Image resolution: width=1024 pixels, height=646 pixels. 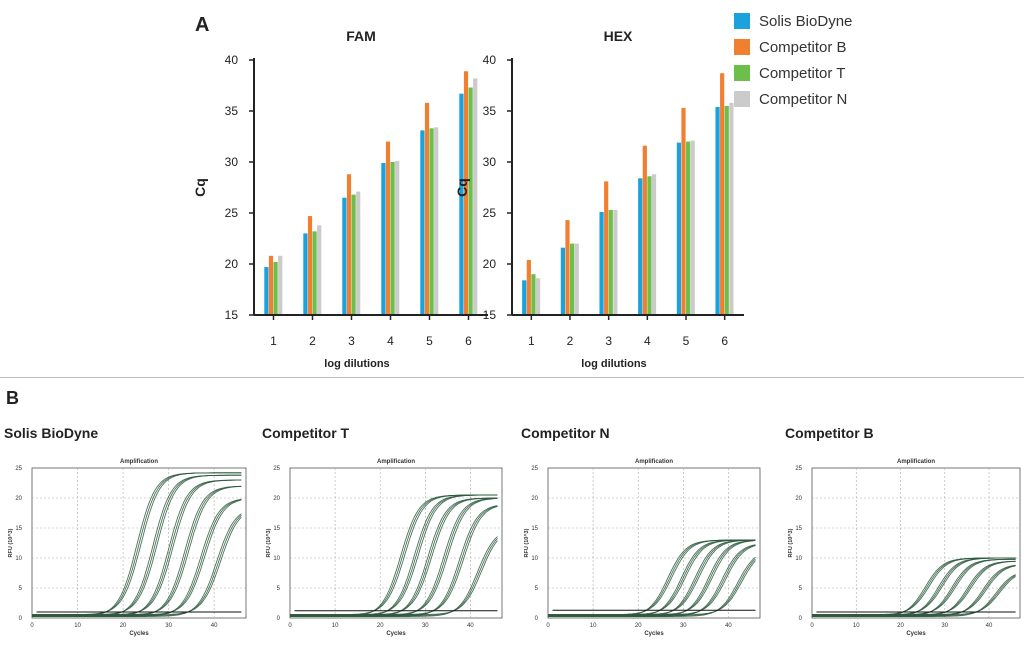 I want to click on amp-competitor-b-y-tick-label: 15, so click(x=798, y=529).